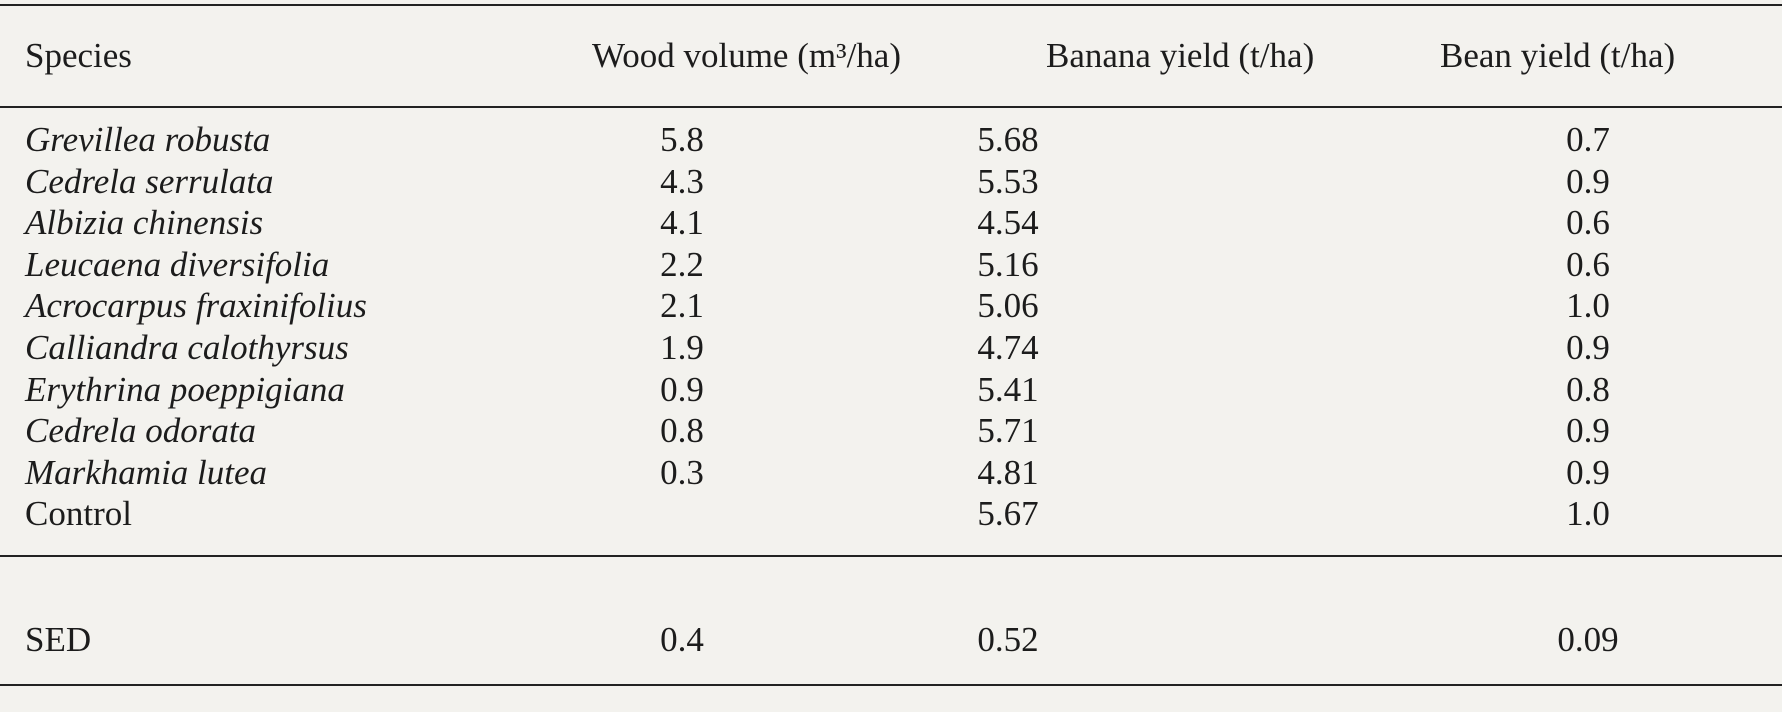 This screenshot has height=712, width=1782. Describe the element at coordinates (891, 556) in the screenshot. I see `footer-rule` at that location.